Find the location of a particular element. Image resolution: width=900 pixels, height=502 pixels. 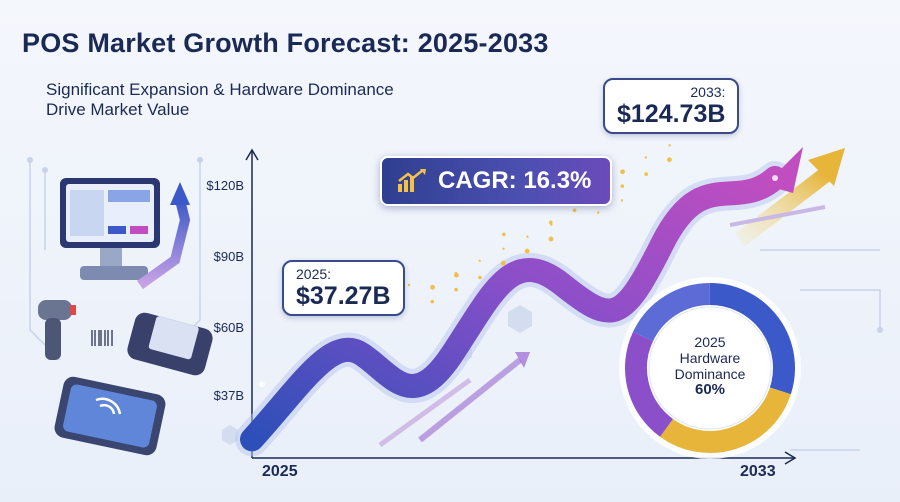

start-value: $37.27B is located at coordinates (343, 296).